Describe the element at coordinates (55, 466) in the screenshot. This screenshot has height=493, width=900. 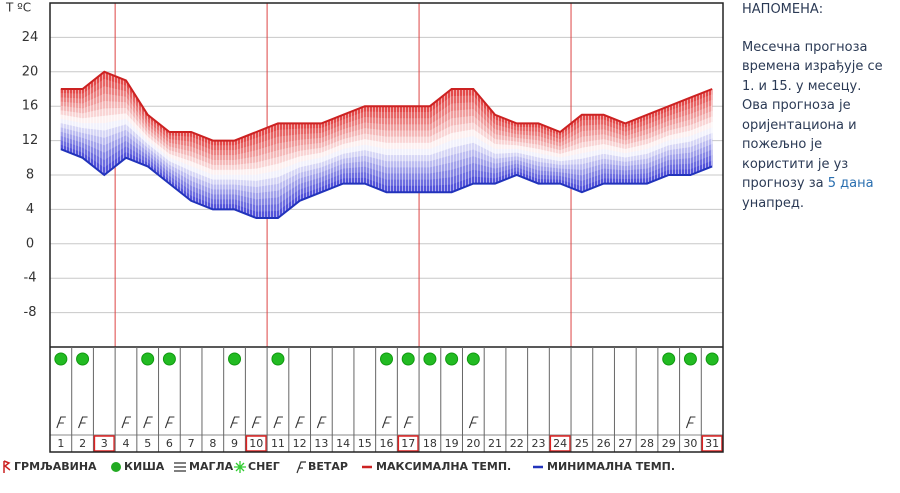
I see `legend-label: ГРМЉАВИНА` at that location.